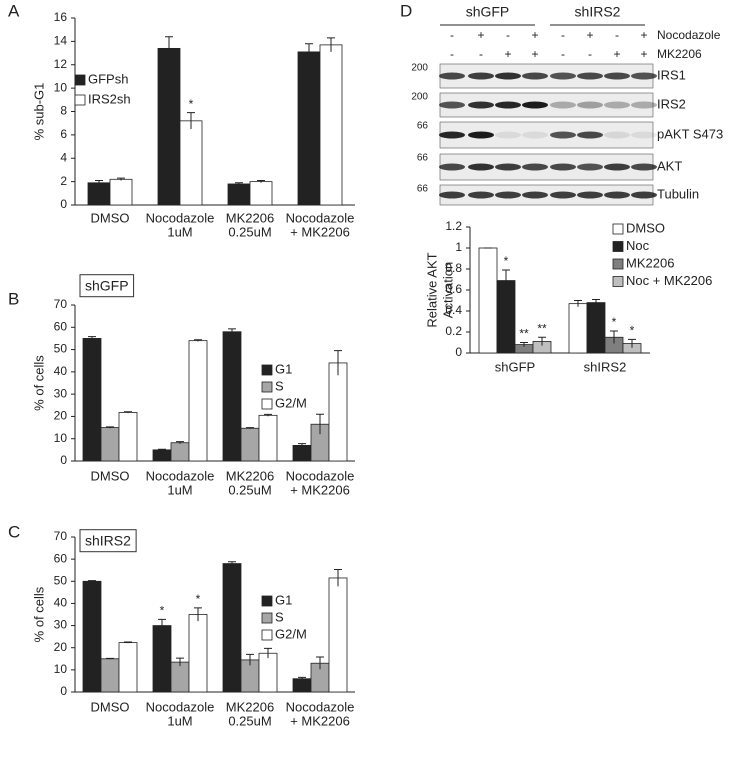 The height and width of the screenshot is (761, 745). Describe the element at coordinates (249, 489) in the screenshot. I see `x-tick-label: 0.25uM` at that location.